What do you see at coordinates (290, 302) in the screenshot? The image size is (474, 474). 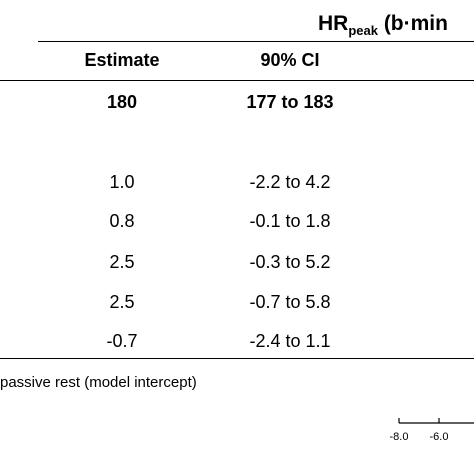 I see `table-row-ci: -0.7 to 5.8` at bounding box center [290, 302].